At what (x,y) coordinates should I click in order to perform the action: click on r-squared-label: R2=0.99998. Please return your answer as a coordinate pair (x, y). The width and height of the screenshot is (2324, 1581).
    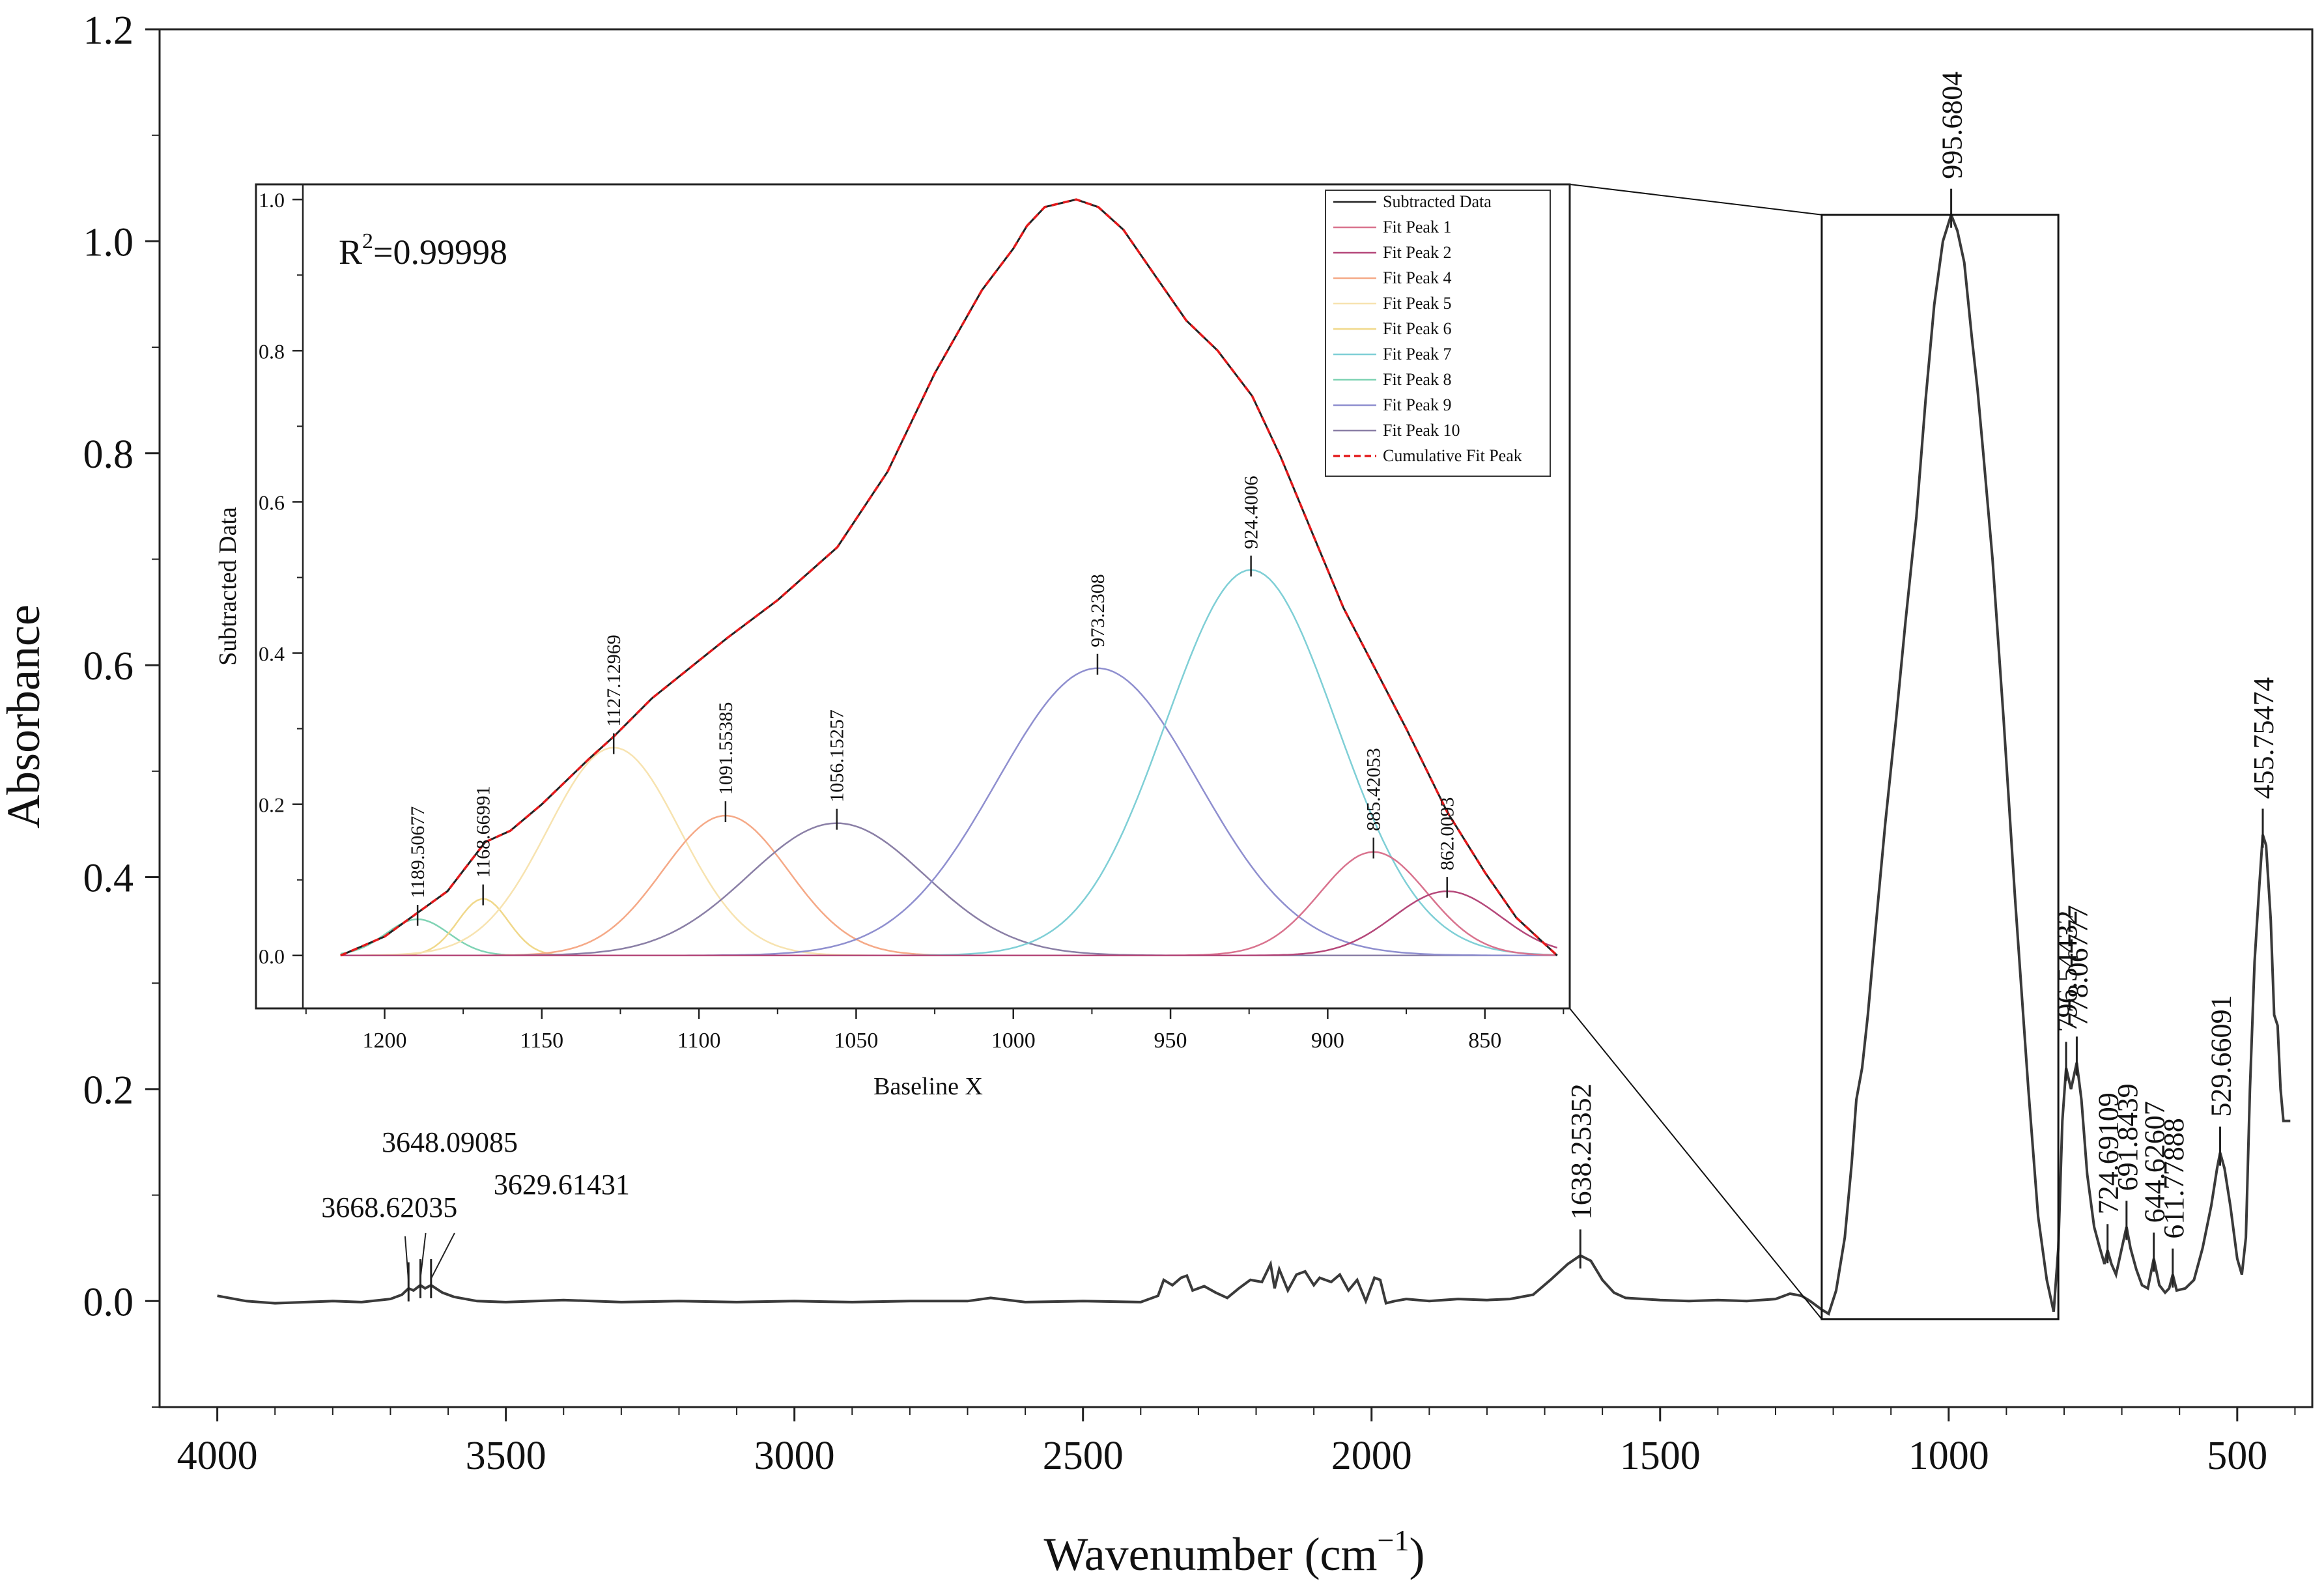
    Looking at the image, I should click on (423, 250).